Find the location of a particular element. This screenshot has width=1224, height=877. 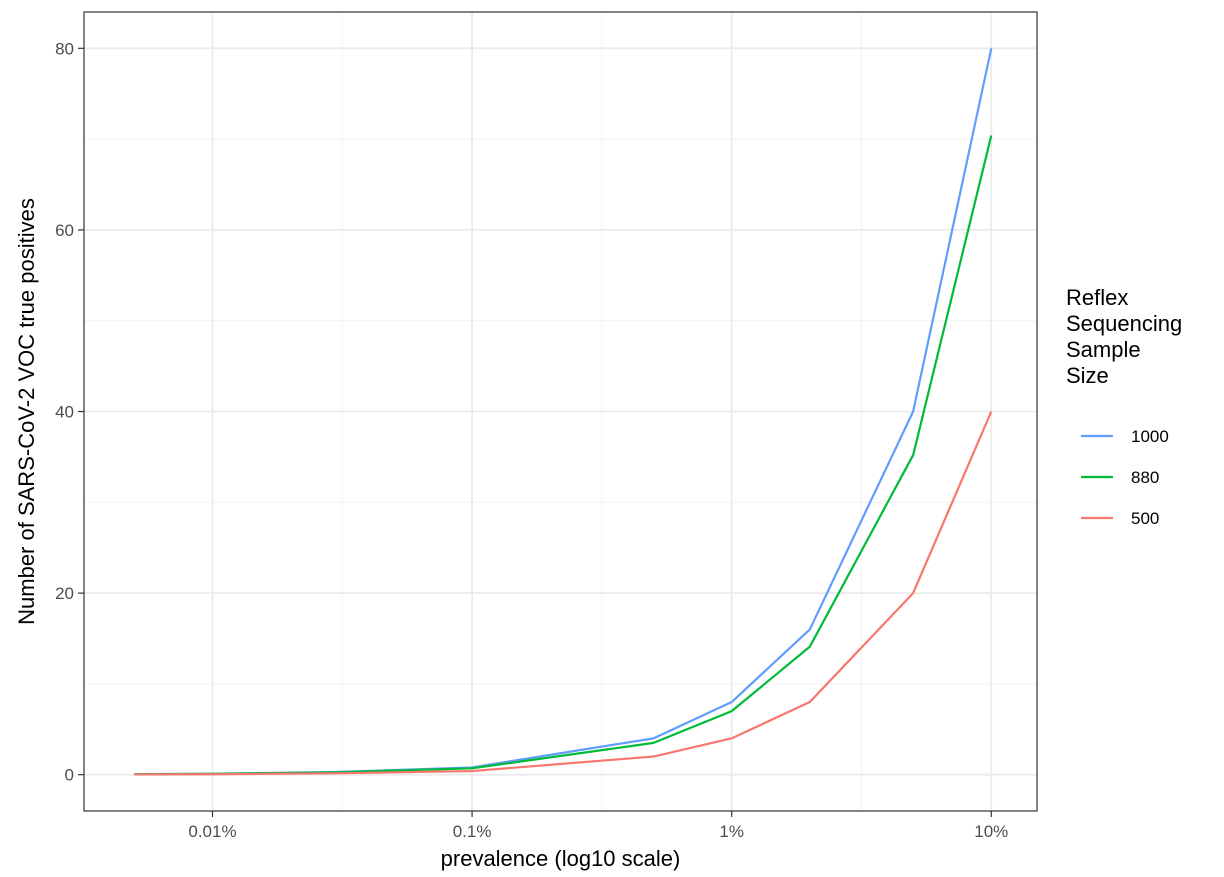

y-tick-label: 80 is located at coordinates (64, 48).